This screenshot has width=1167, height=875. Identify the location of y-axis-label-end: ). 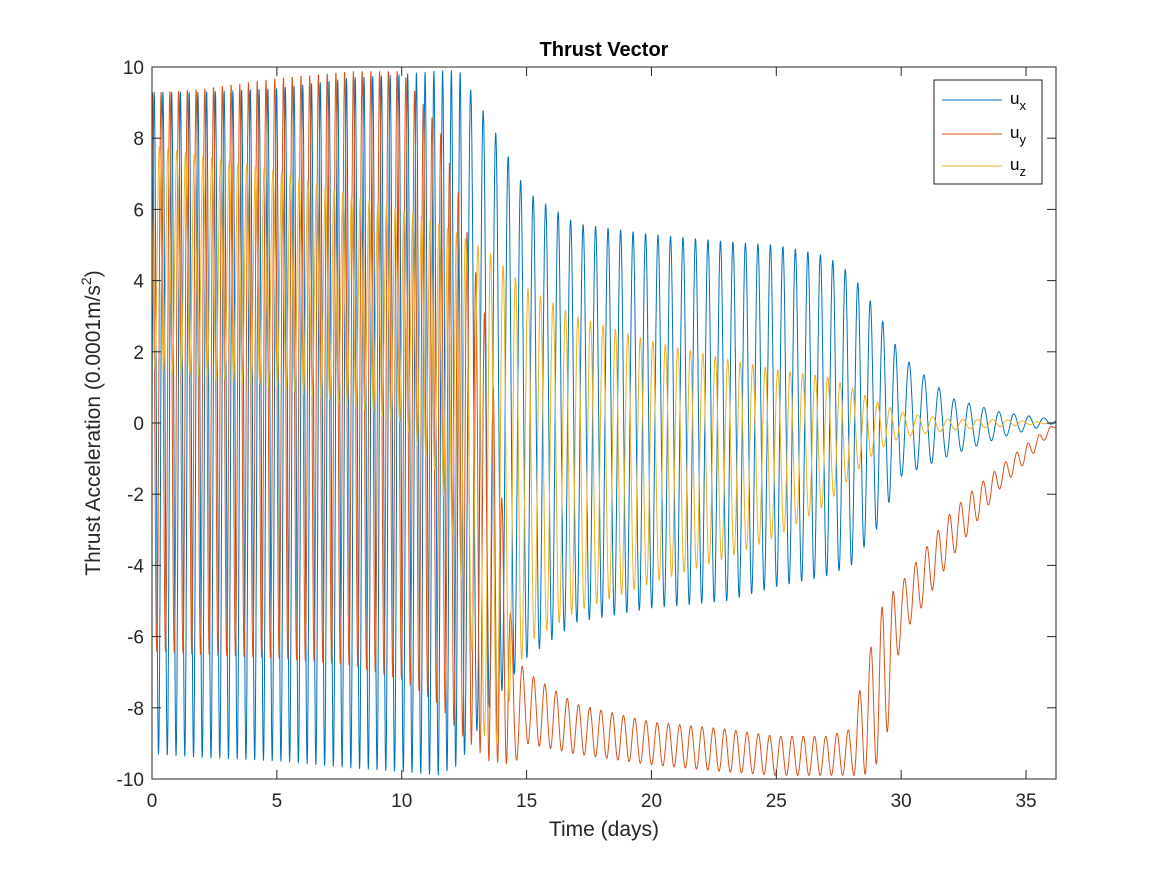
(93, 273).